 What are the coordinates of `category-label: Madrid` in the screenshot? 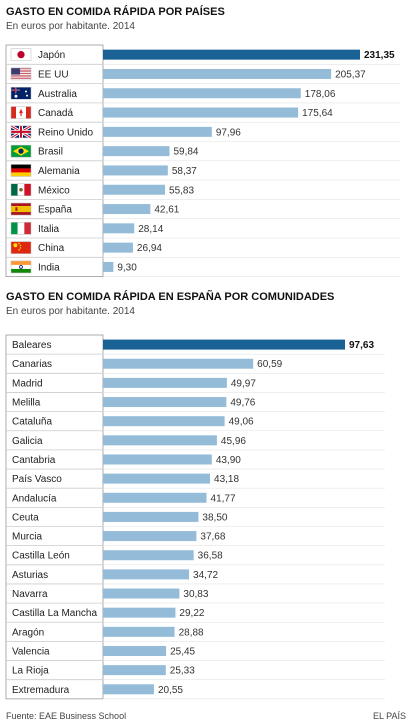 It's located at (27, 383).